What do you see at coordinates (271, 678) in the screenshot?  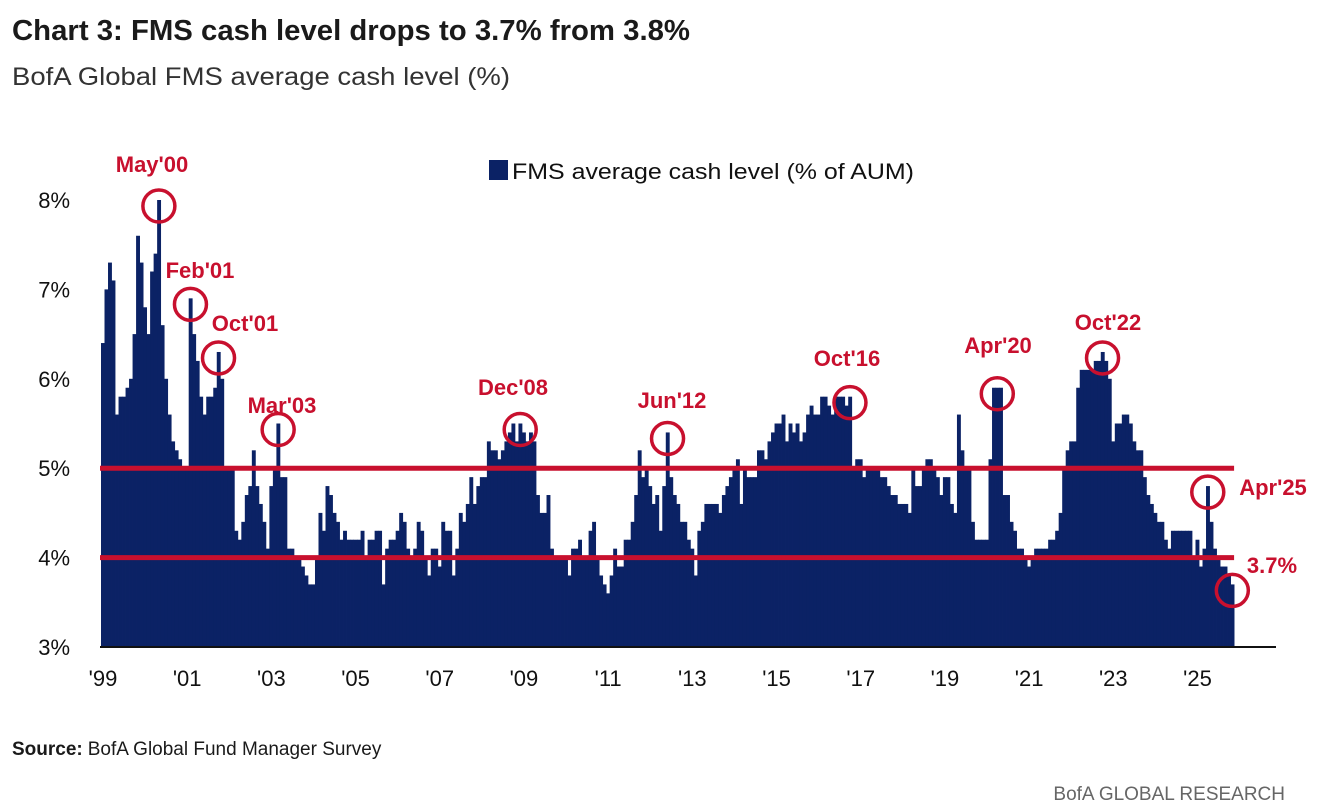 I see `x-tick-label: '03` at bounding box center [271, 678].